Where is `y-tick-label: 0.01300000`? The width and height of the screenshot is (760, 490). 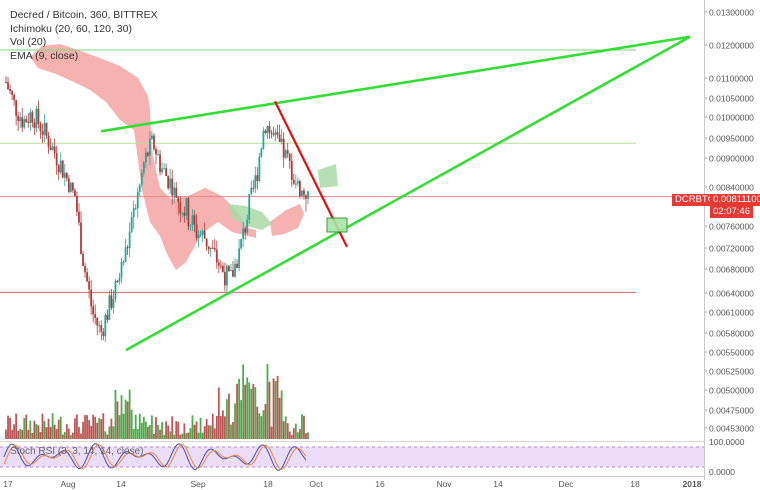 y-tick-label: 0.01300000 is located at coordinates (731, 13).